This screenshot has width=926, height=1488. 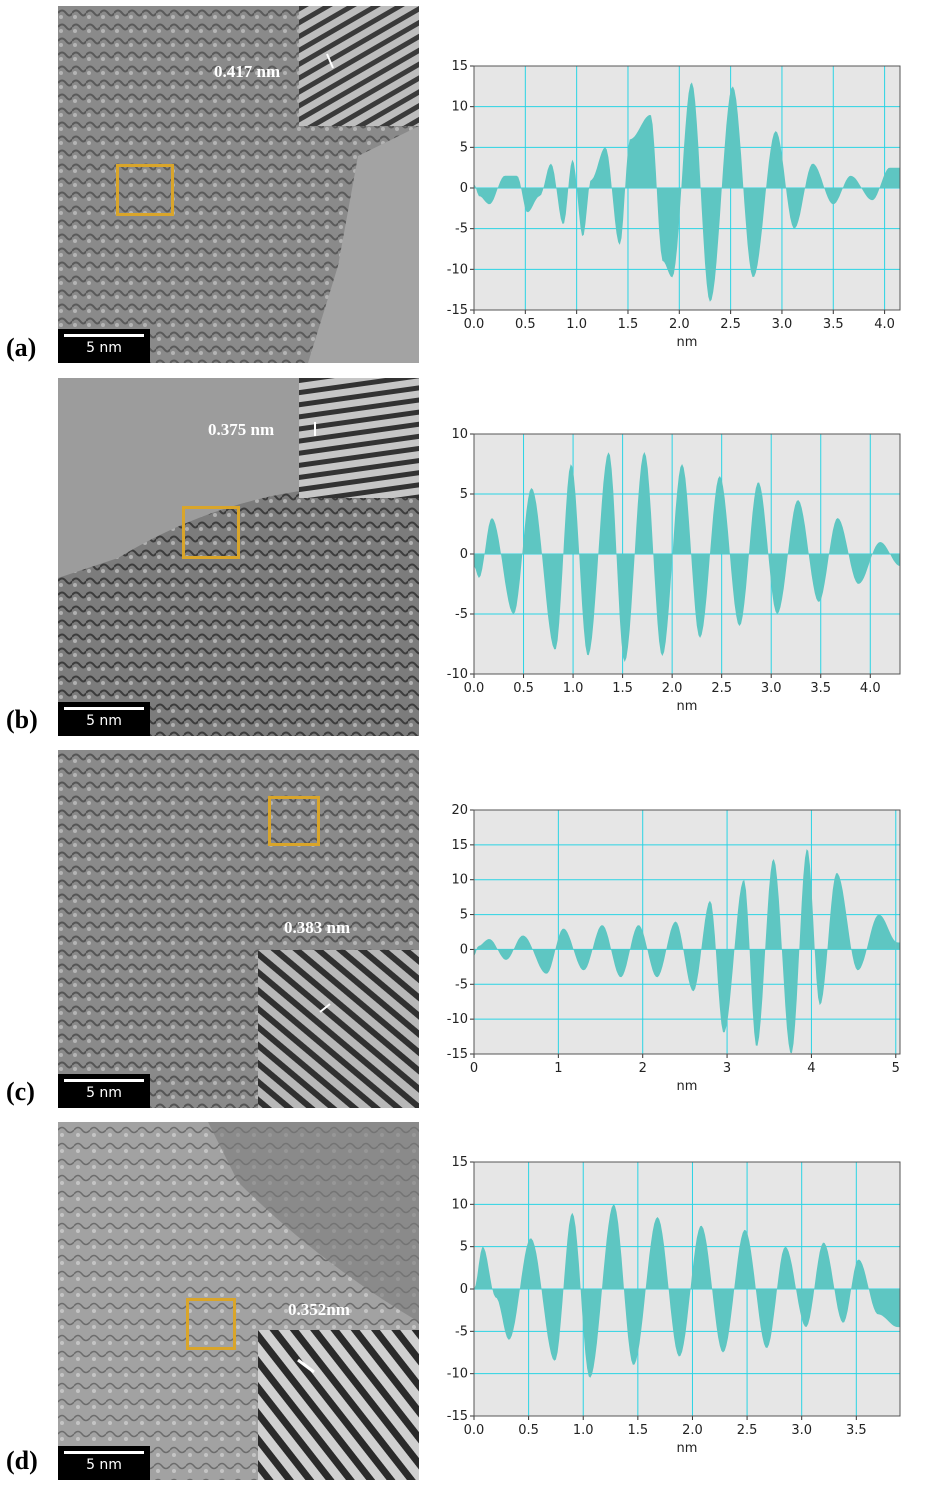 I want to click on line-profile-chart-b: 0.0 0.5 1.0 1.5 2.0 2.5 3.0 3.5 4.0 10 5 0 -5 -10 nm, so click(x=672, y=572).